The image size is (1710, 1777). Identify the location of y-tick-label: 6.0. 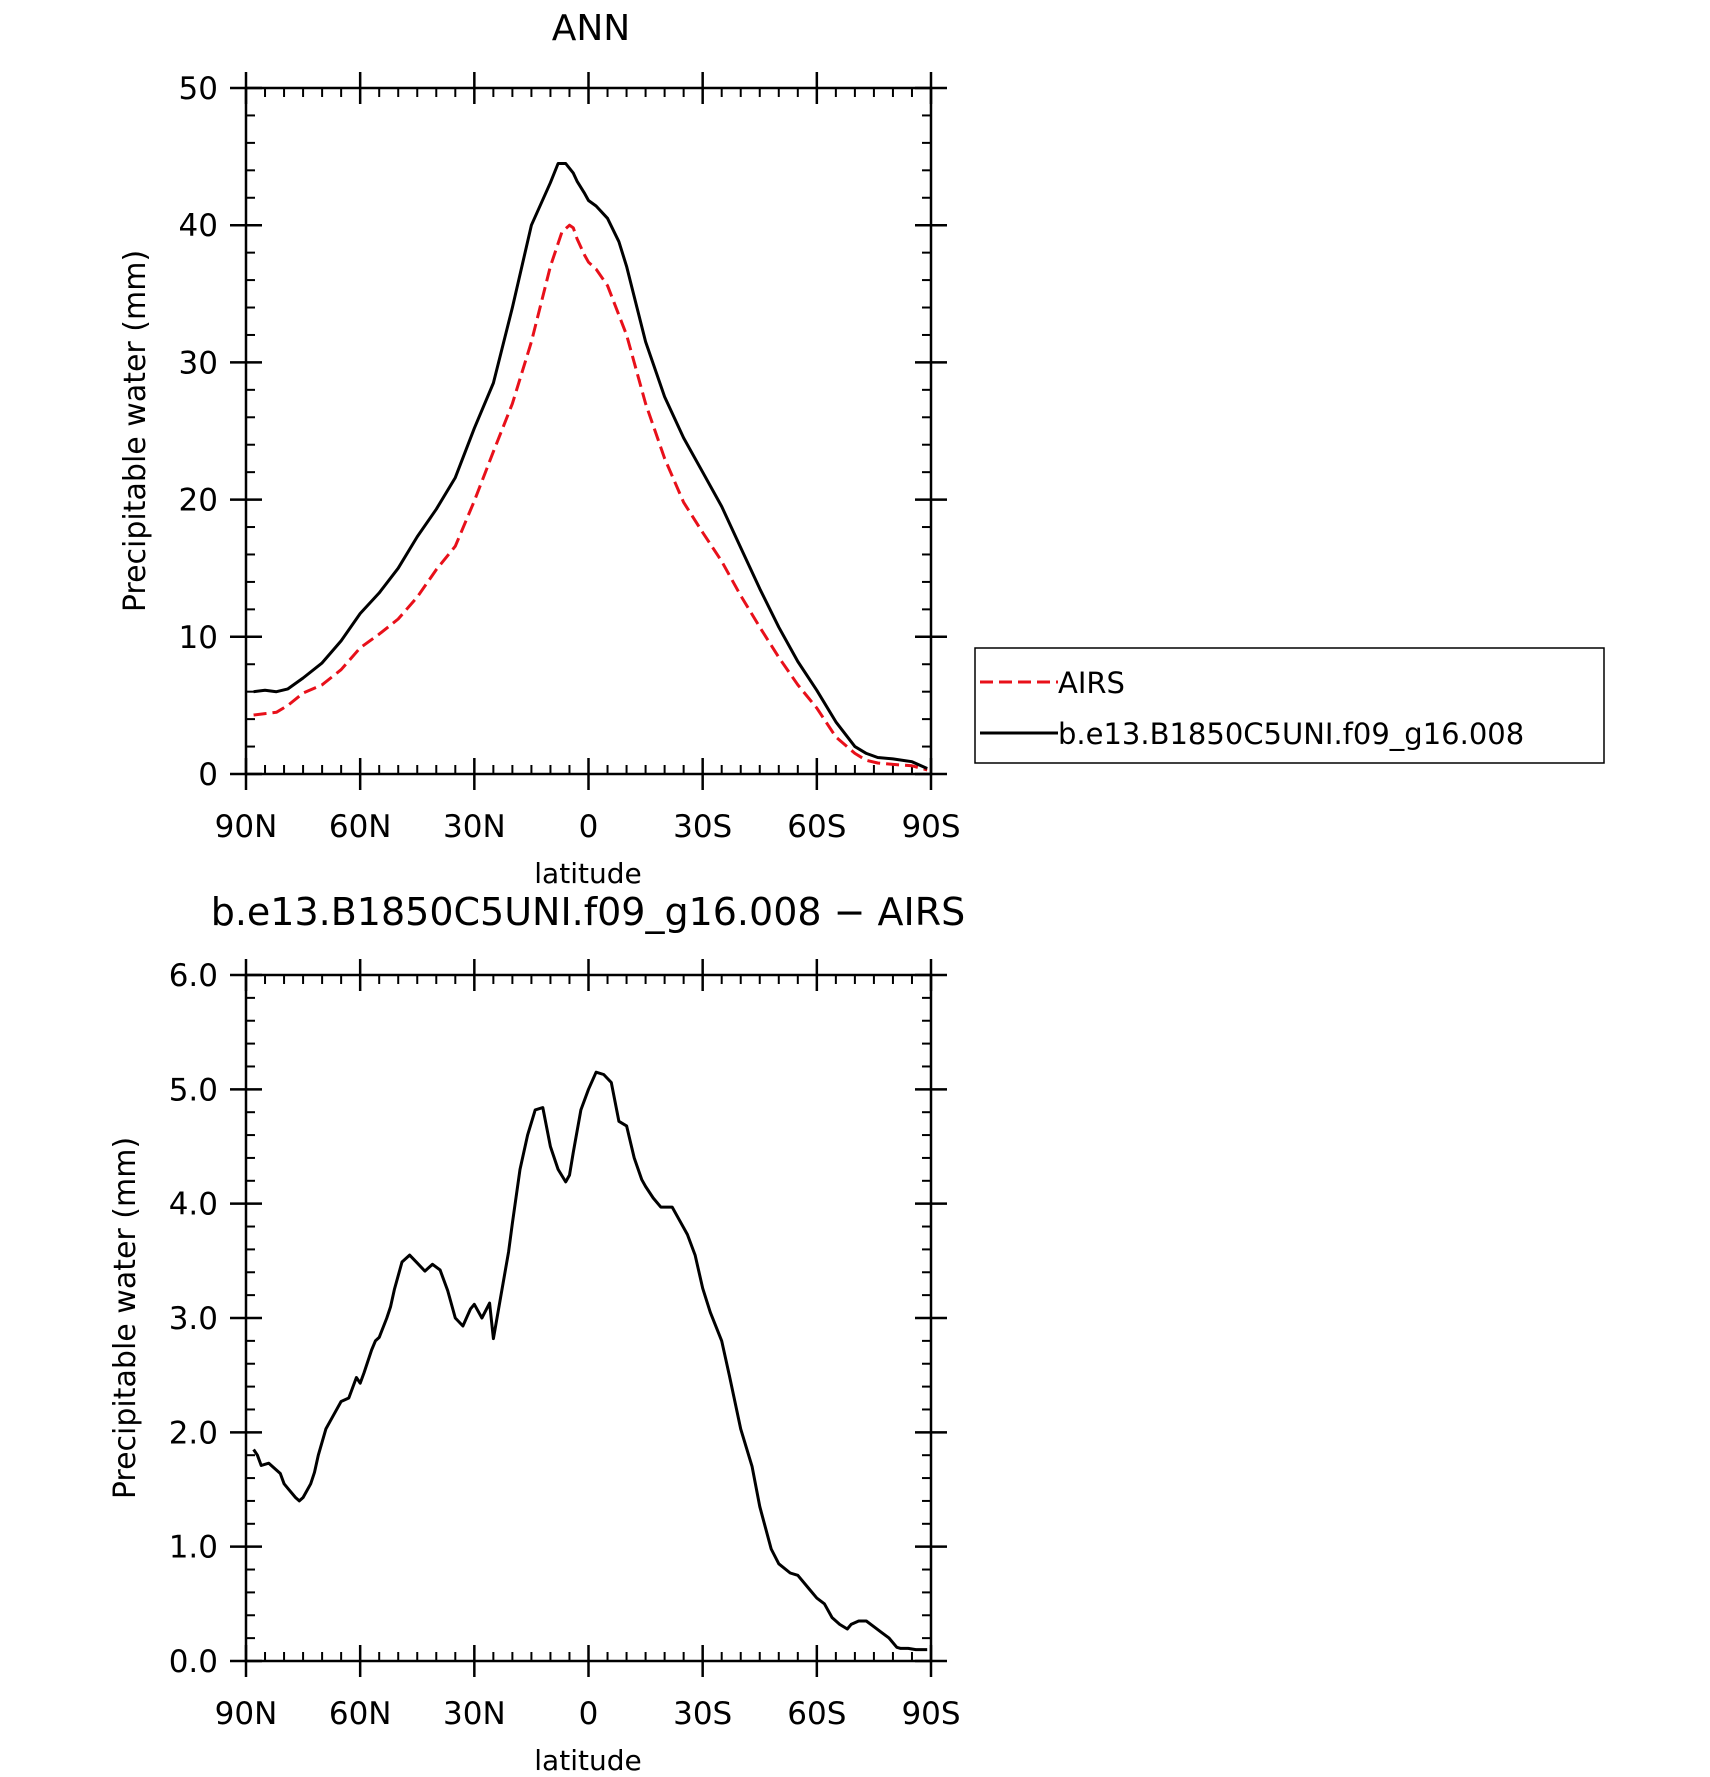
(193, 976).